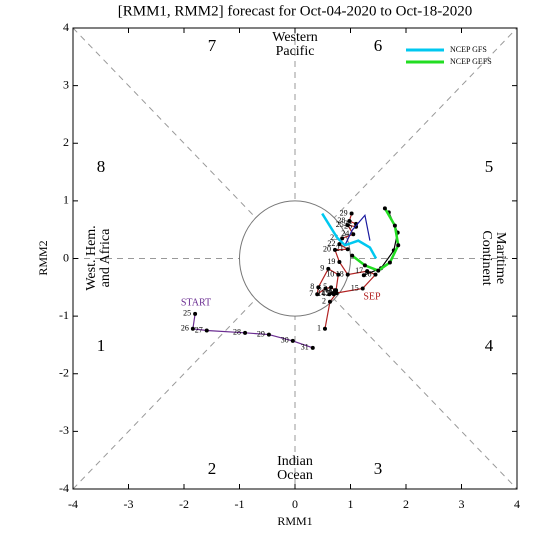 This screenshot has height=540, width=540. I want to click on point-label: 3, so click(331, 292).